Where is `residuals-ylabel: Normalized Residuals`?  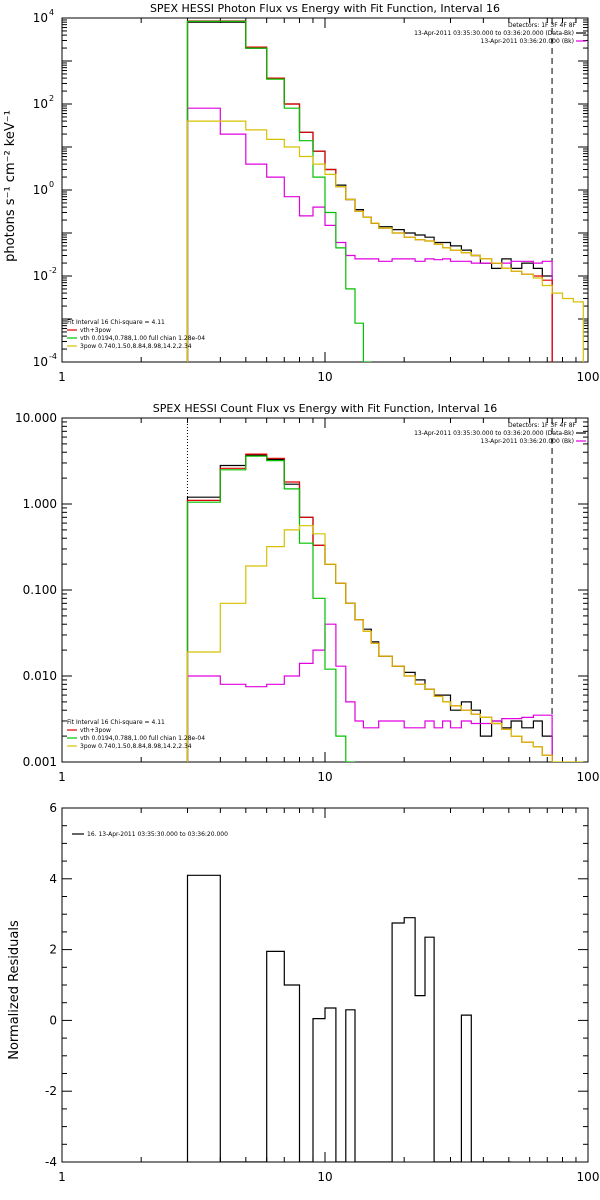 residuals-ylabel: Normalized Residuals is located at coordinates (14, 990).